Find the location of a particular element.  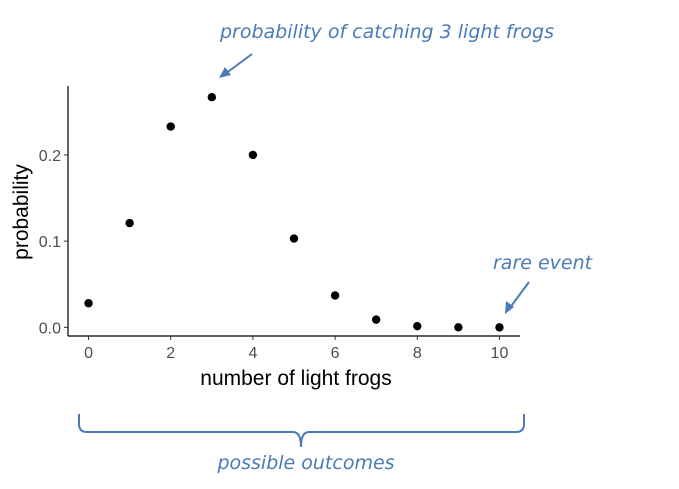

y-tick-label: 0.0 is located at coordinates (50, 328).